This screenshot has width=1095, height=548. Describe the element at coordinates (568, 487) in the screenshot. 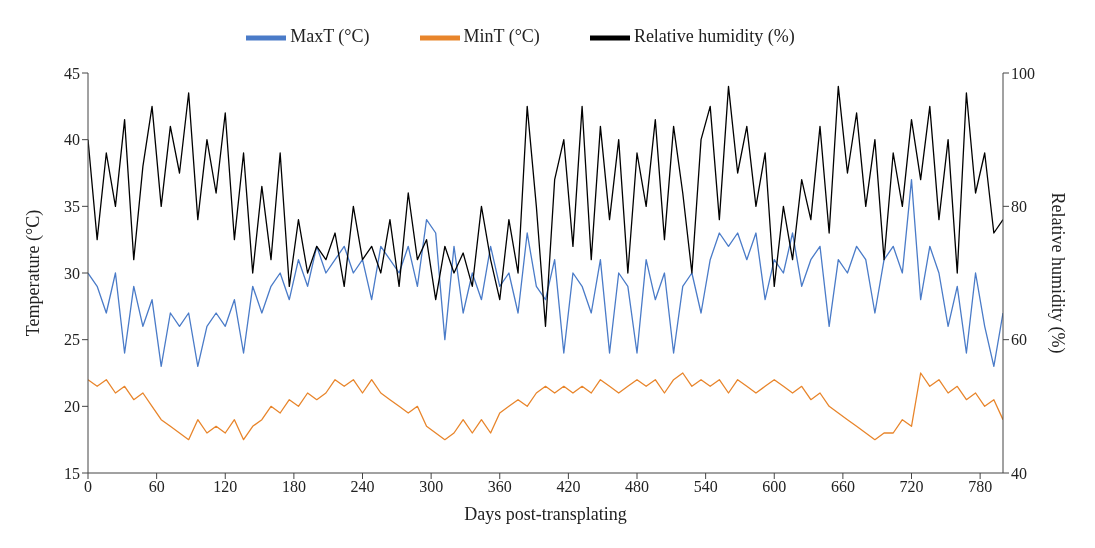

I see `x-tick-label: 420` at that location.